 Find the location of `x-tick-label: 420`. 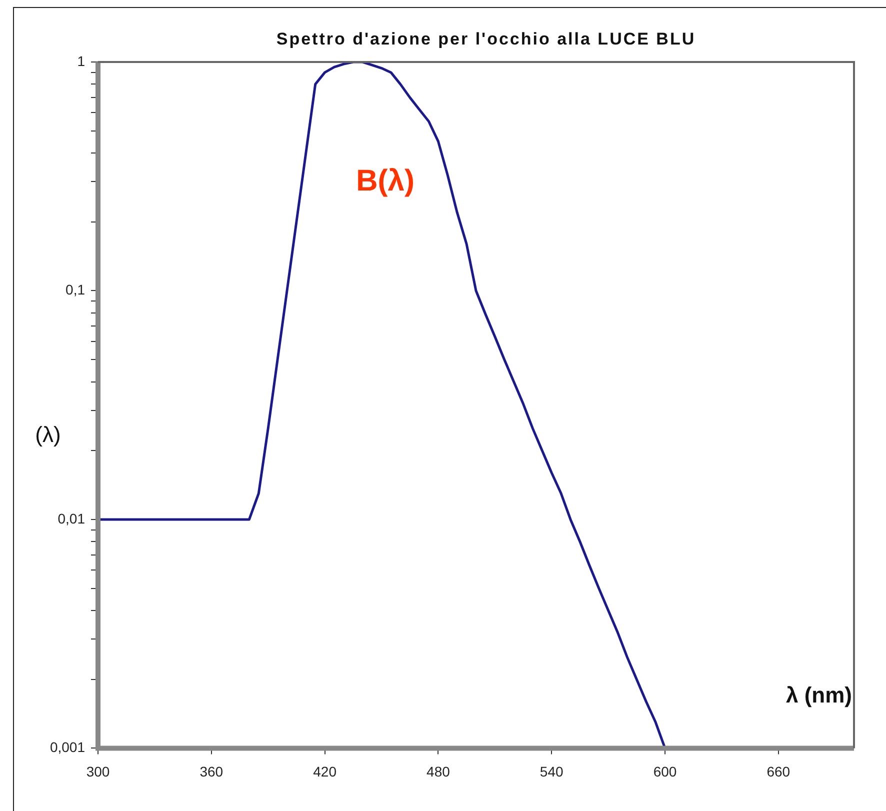

x-tick-label: 420 is located at coordinates (325, 771).